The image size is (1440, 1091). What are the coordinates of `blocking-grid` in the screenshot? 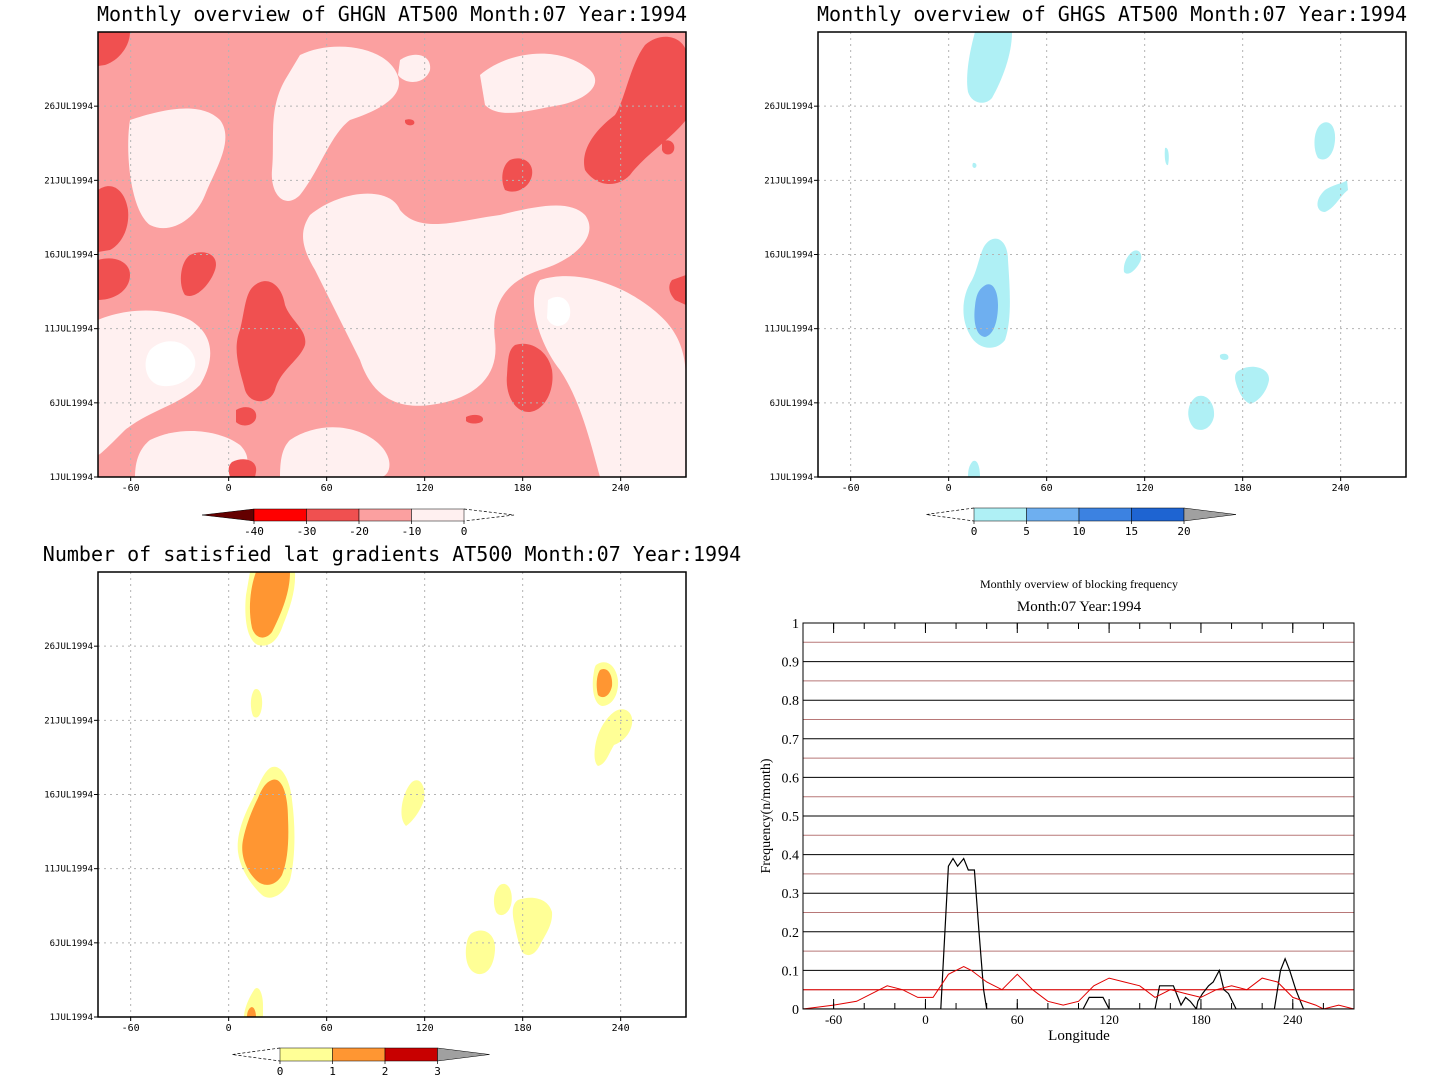 It's located at (1078, 806).